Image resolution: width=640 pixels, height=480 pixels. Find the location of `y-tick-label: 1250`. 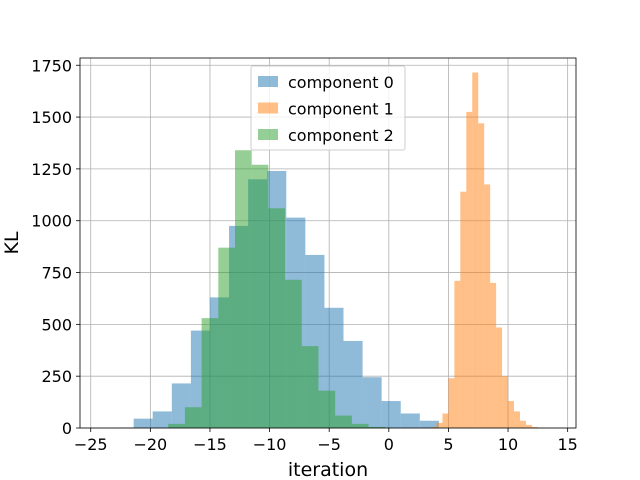

y-tick-label: 1250 is located at coordinates (51, 169).